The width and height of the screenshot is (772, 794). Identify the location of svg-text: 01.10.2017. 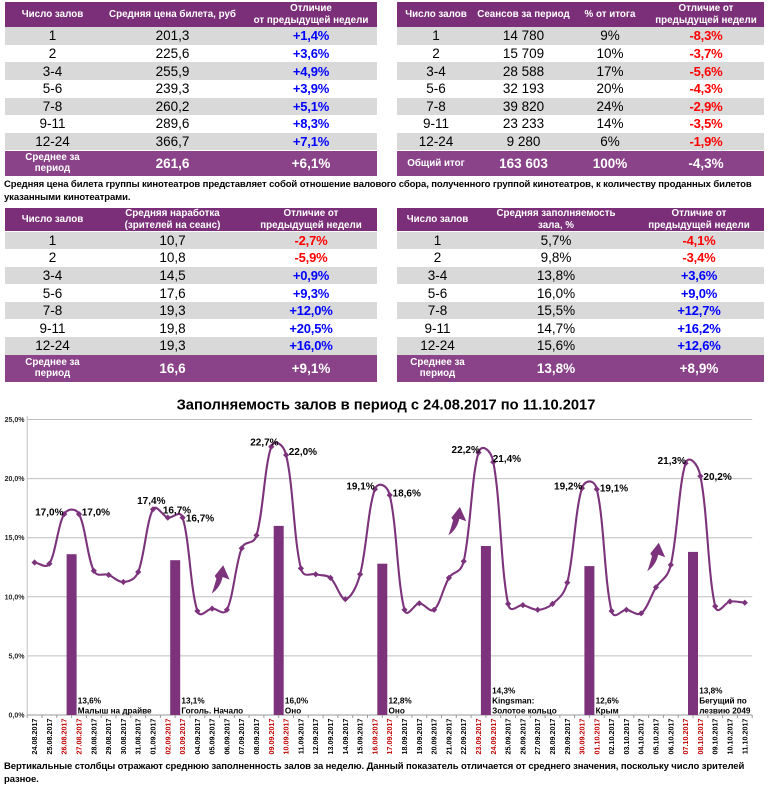
(596, 737).